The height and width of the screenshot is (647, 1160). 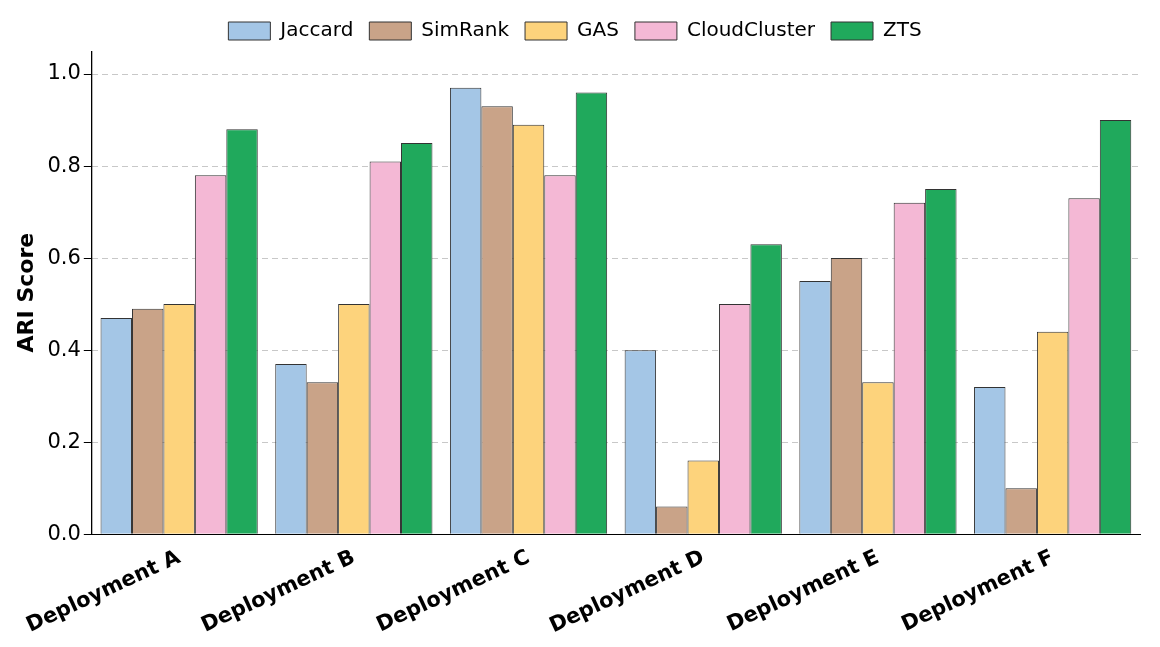 What do you see at coordinates (64, 532) in the screenshot?
I see `y-tick-label: 0.0` at bounding box center [64, 532].